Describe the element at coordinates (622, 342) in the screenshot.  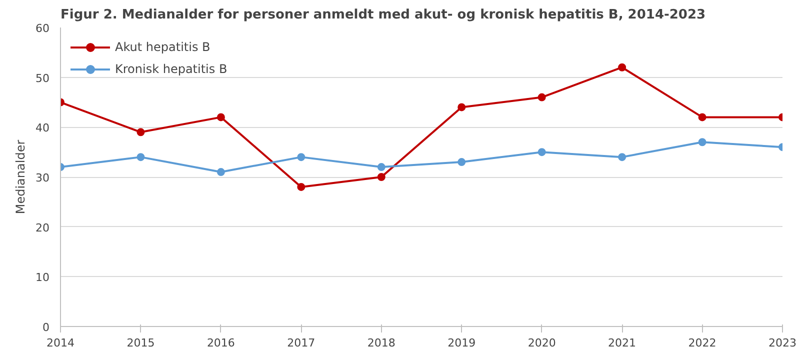
I see `x-tick-label: 2021` at that location.